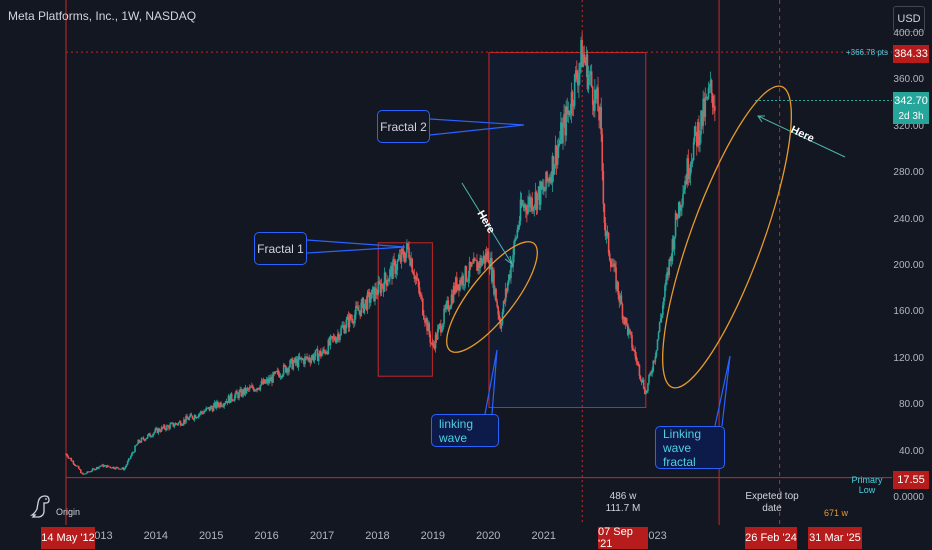  Describe the element at coordinates (488, 536) in the screenshot. I see `x-tick-label: 2020` at that location.